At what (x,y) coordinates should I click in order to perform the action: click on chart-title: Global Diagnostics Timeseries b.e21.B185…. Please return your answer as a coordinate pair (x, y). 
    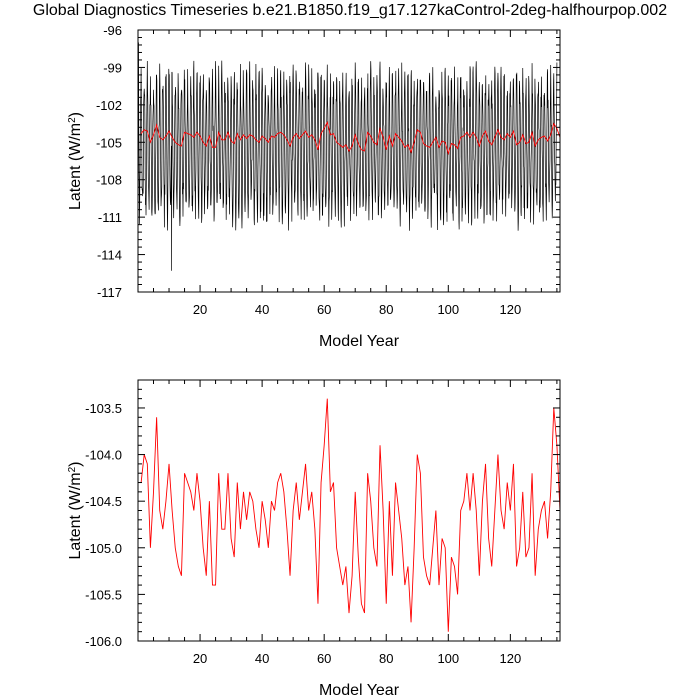
    Looking at the image, I should click on (350, 10).